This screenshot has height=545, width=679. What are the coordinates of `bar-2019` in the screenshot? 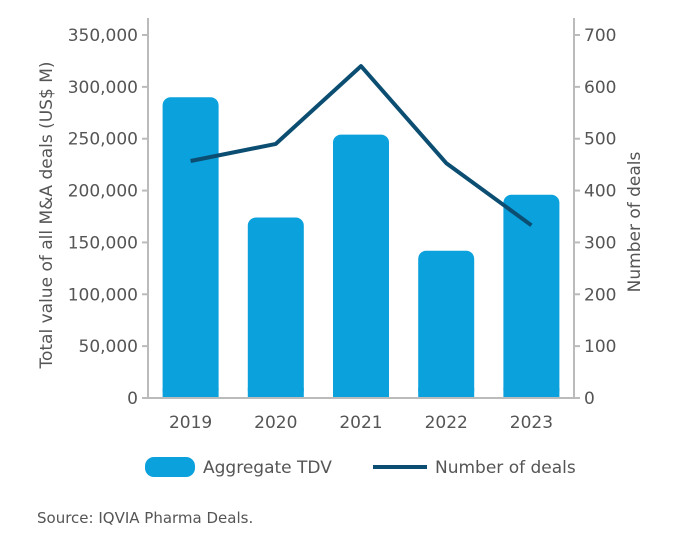 It's located at (190, 247).